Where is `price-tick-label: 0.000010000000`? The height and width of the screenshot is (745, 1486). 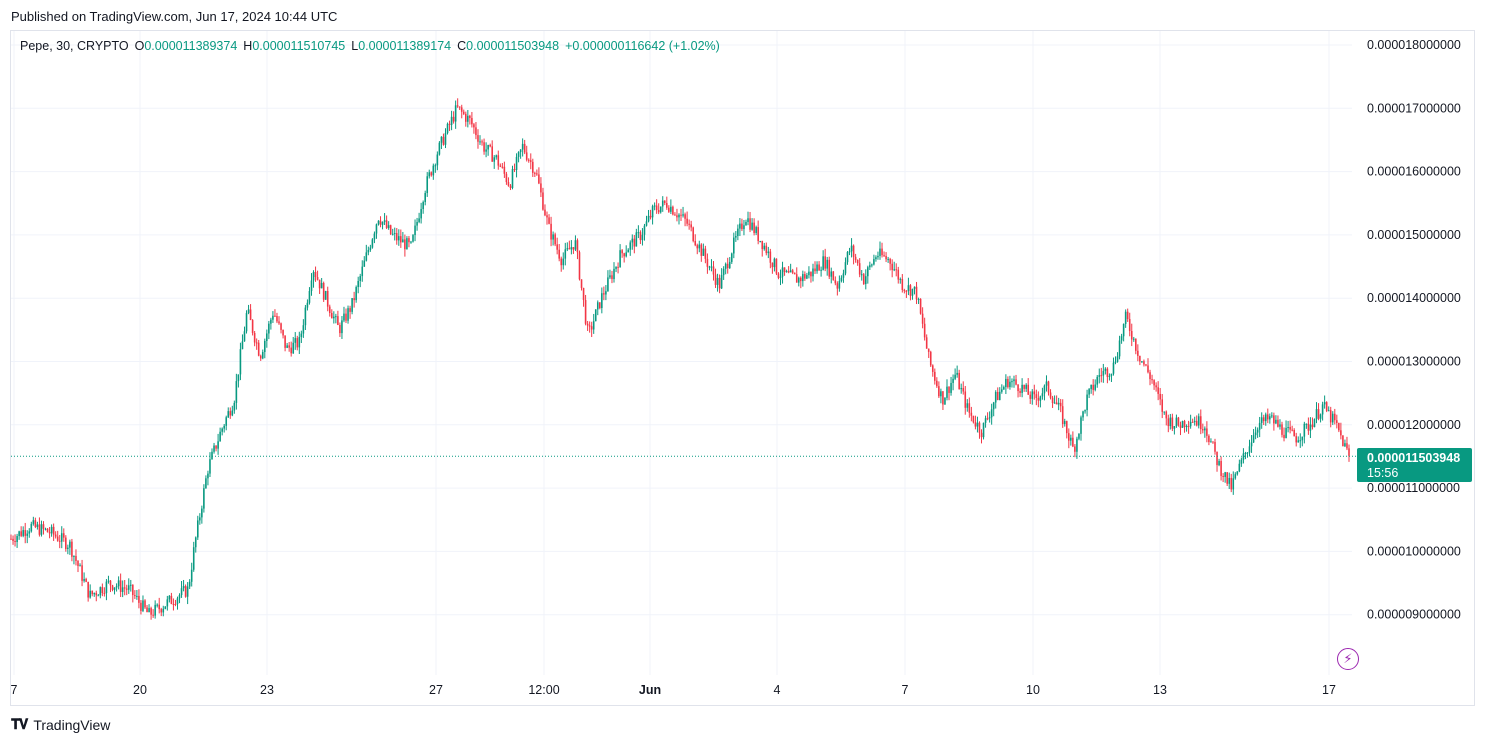
price-tick-label: 0.000010000000 is located at coordinates (1414, 551).